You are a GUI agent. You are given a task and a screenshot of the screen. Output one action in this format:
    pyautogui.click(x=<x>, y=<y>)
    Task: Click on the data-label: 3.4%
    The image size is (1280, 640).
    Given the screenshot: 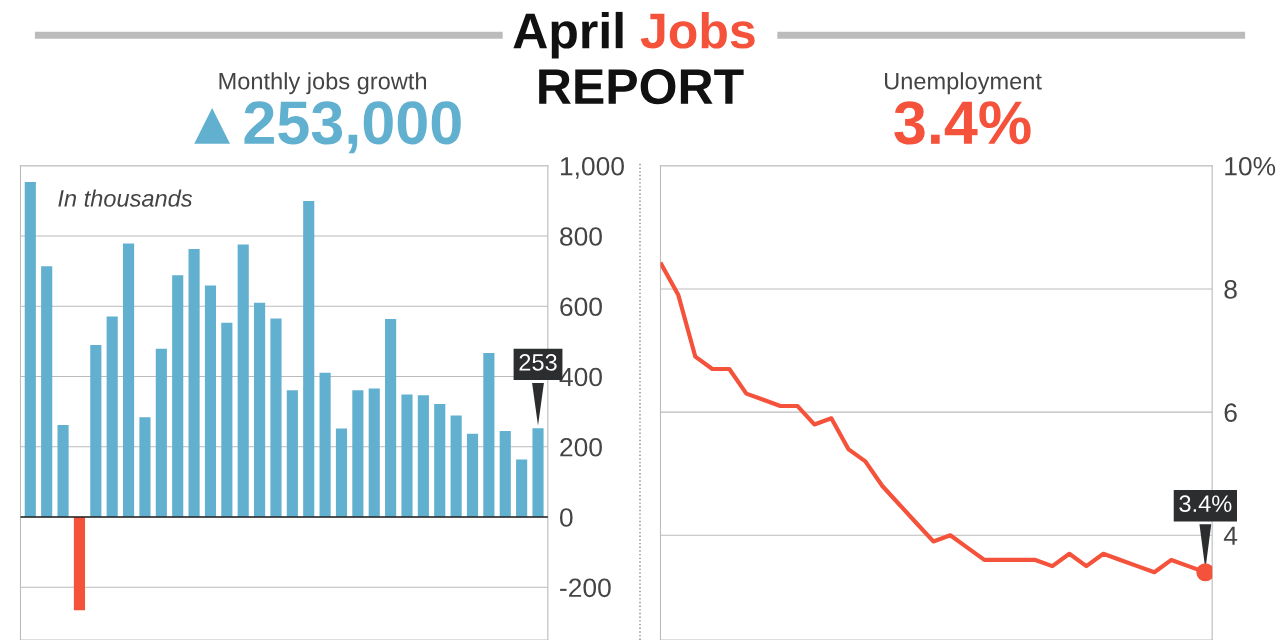 What is the action you would take?
    pyautogui.click(x=1205, y=504)
    